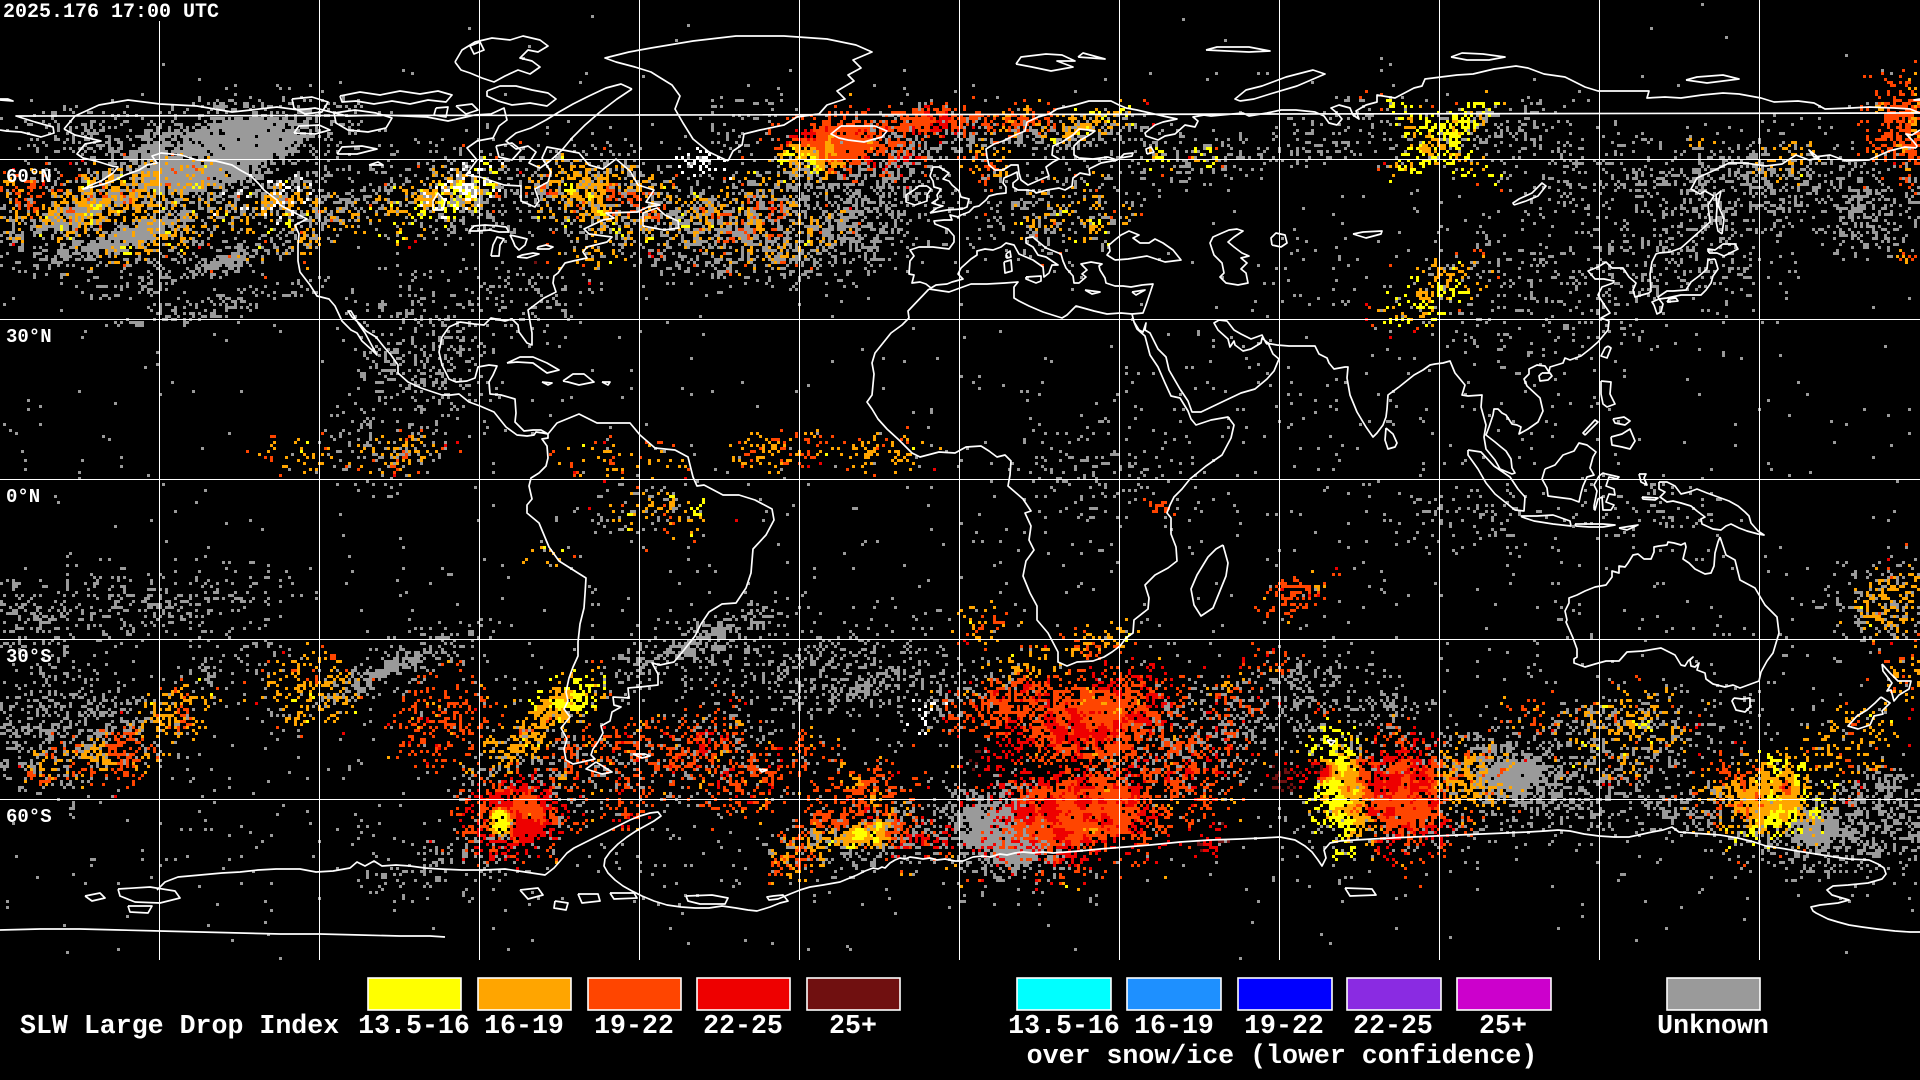 The width and height of the screenshot is (1920, 1080). I want to click on svg-text: 60°S, so click(29, 817).